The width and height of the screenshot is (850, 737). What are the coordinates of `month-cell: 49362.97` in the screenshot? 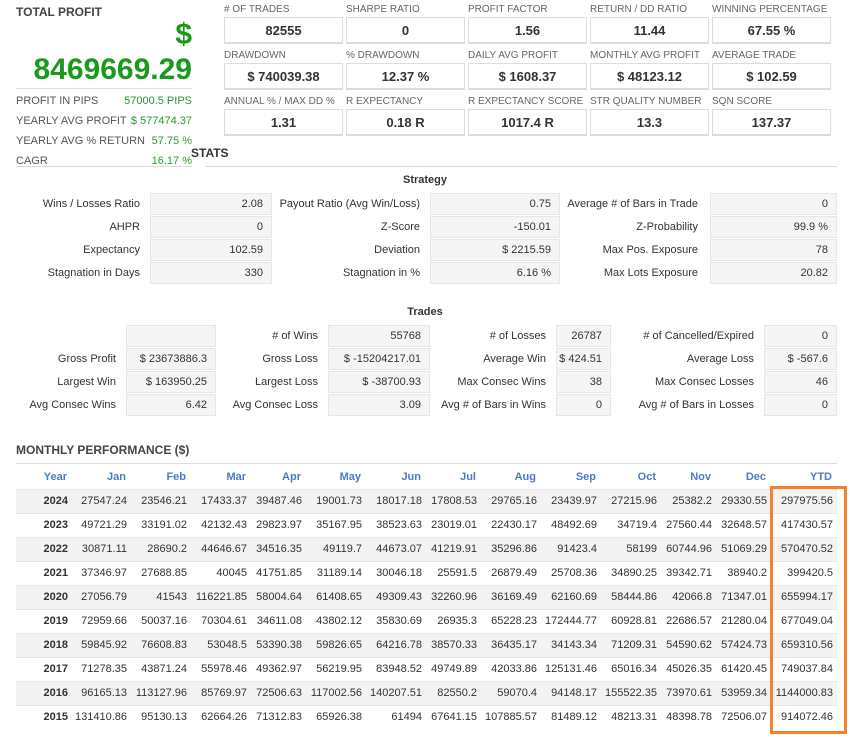 It's located at (278, 668).